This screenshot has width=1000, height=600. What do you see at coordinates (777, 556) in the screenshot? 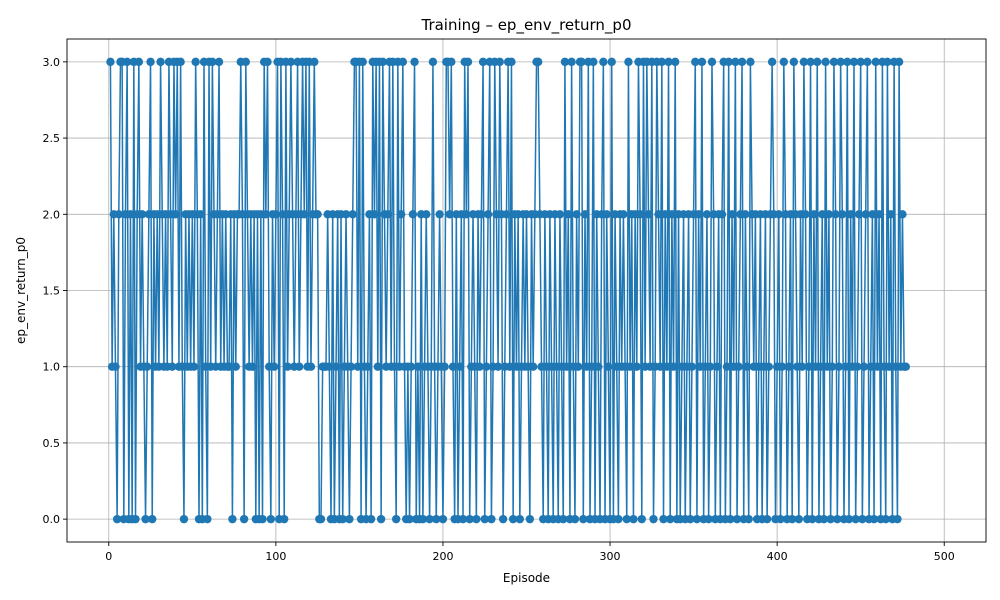
I see `x-tick-label: 400` at bounding box center [777, 556].